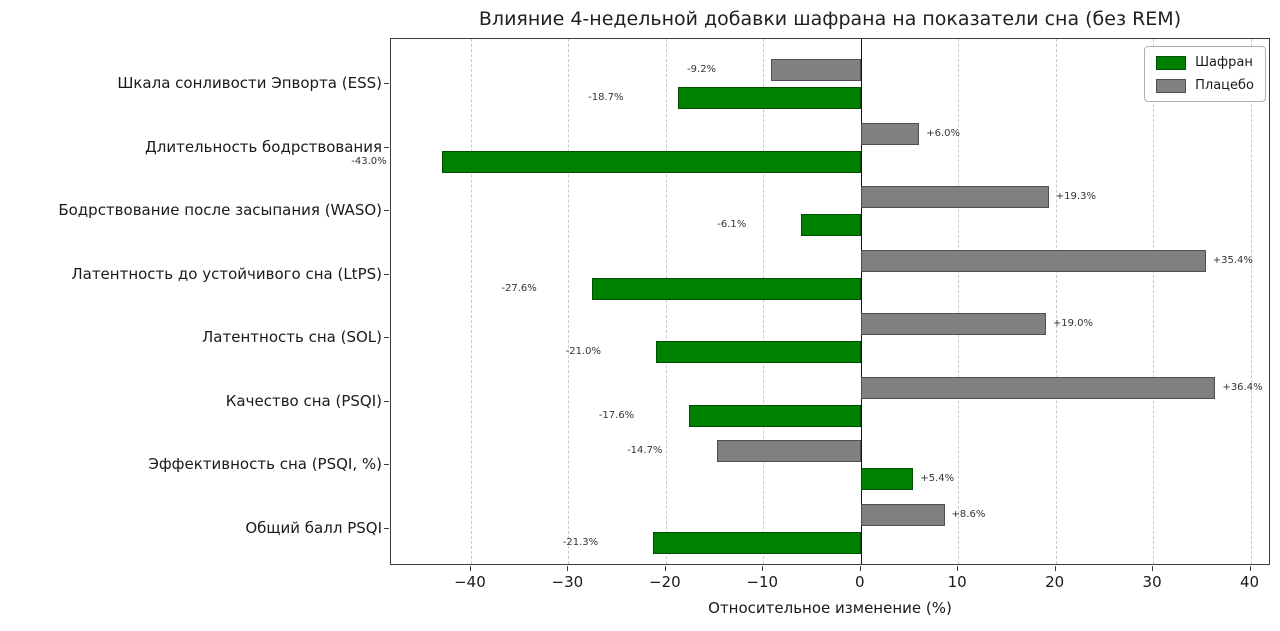  I want to click on value-label: +19.3%, so click(1075, 196).